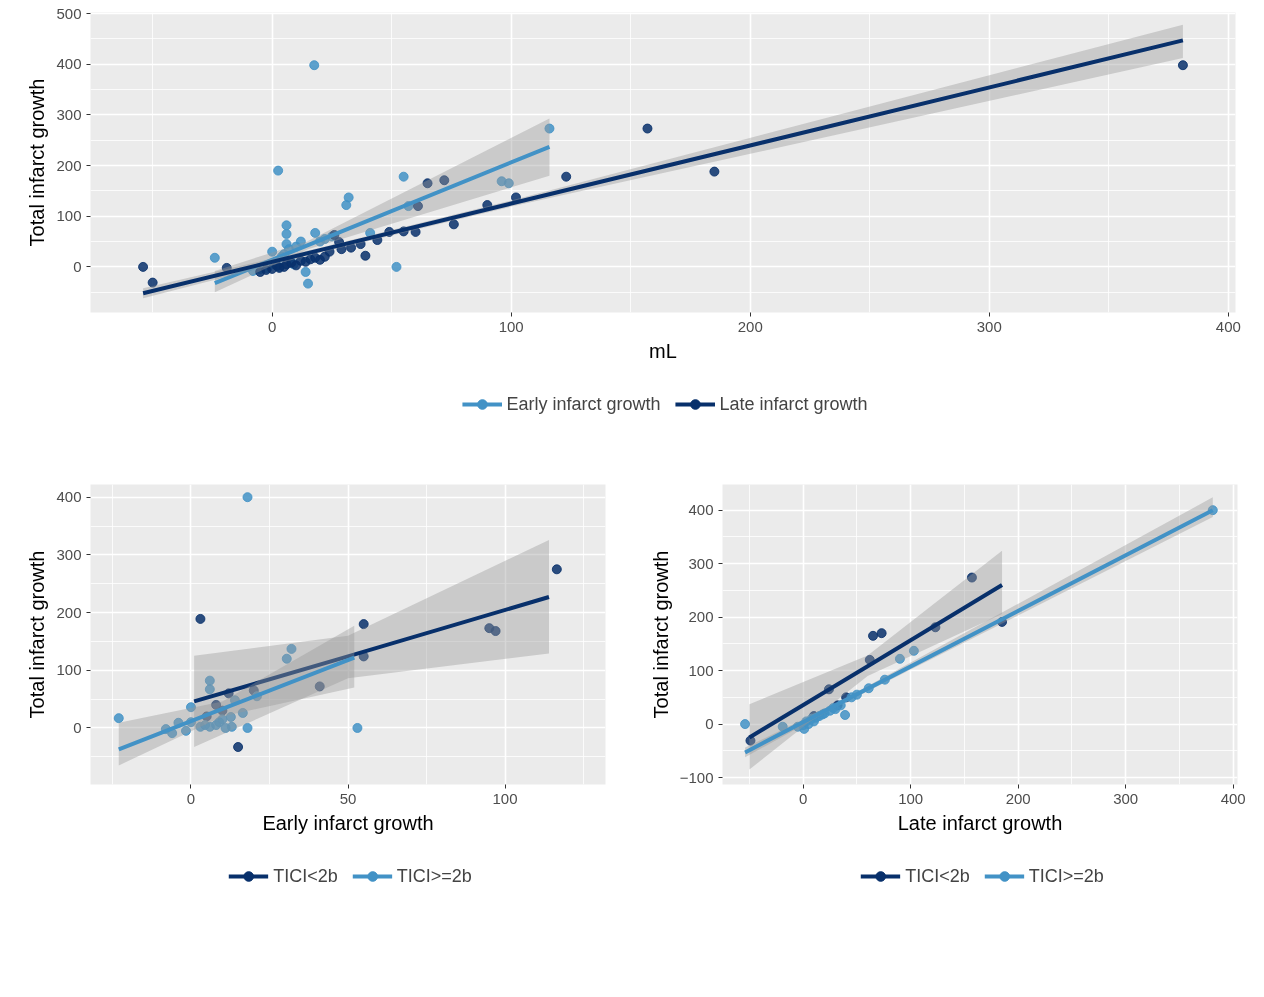  Describe the element at coordinates (663, 350) in the screenshot. I see `x-axis-title: mL` at that location.